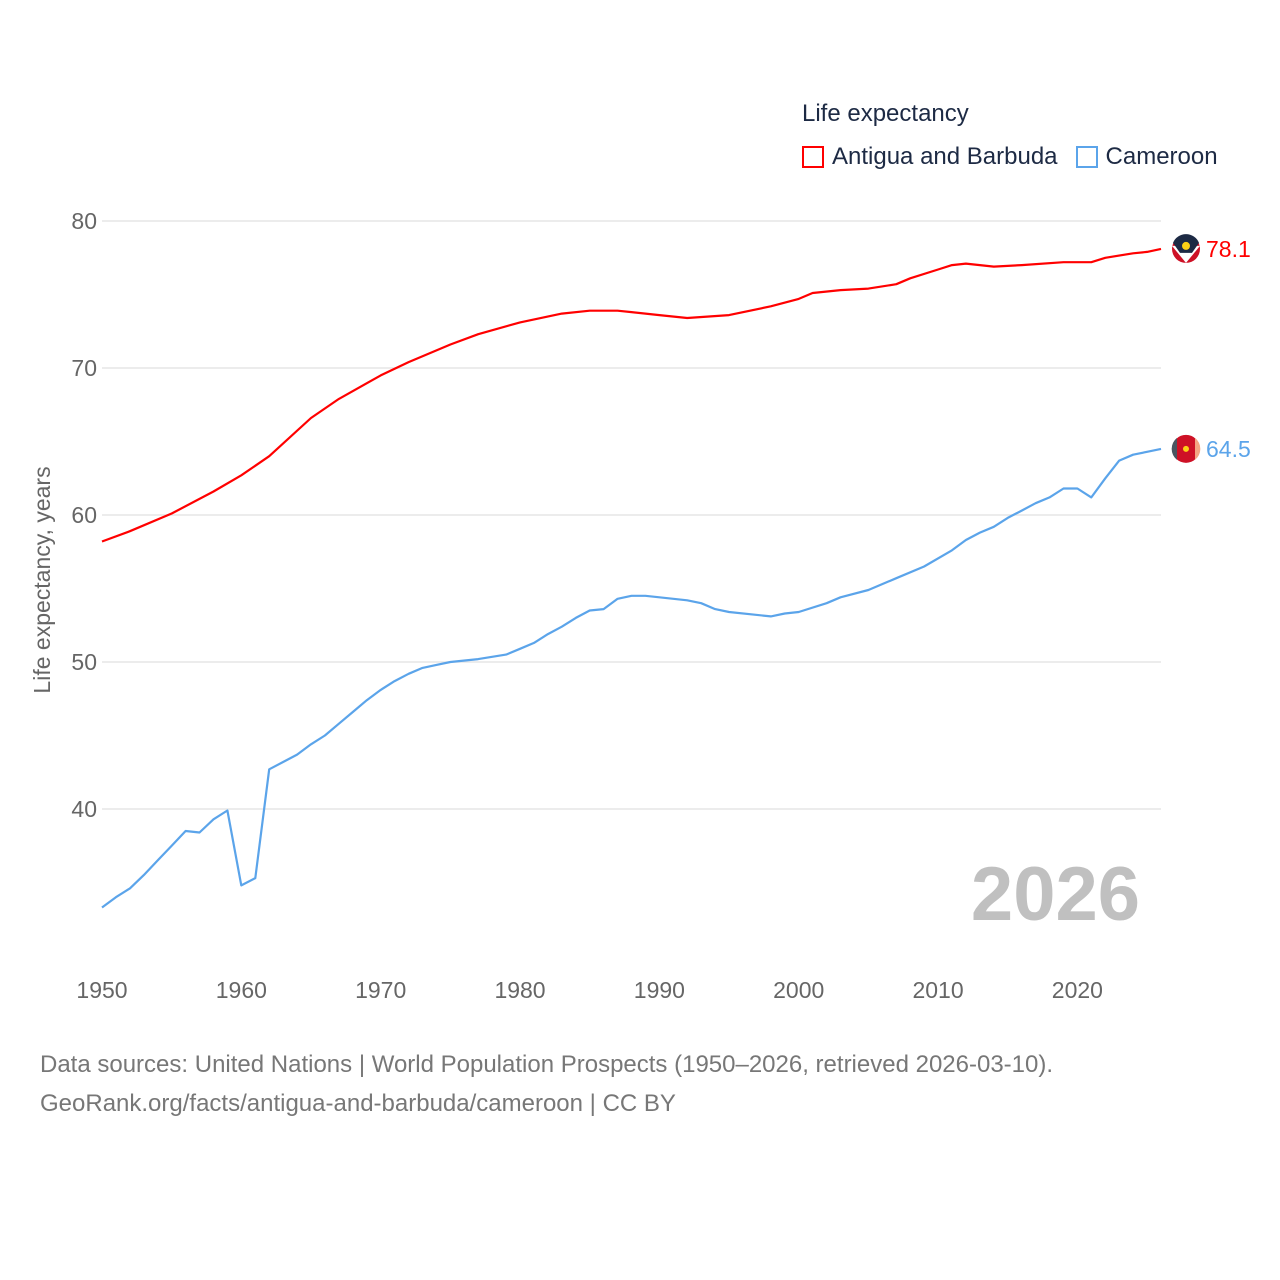  Describe the element at coordinates (1077, 990) in the screenshot. I see `x-tick-label: 2020` at that location.